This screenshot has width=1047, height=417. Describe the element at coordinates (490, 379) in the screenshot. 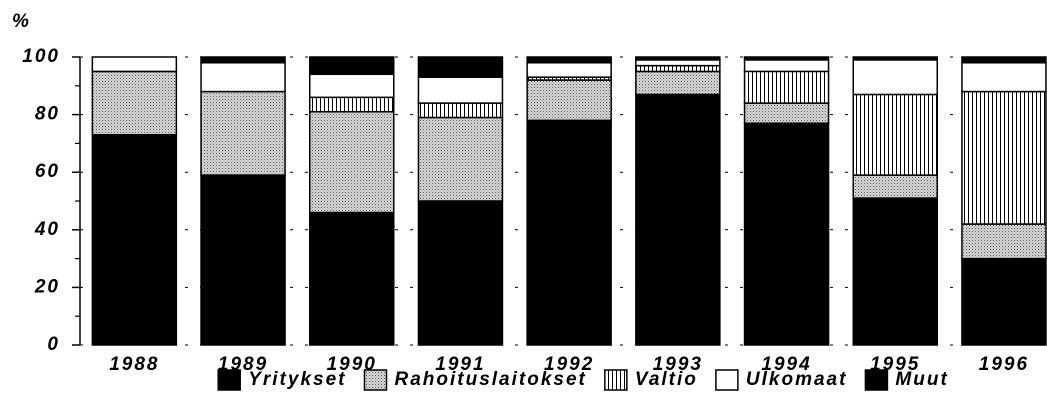

I see `legend-label: Rahoituslaitokset` at that location.